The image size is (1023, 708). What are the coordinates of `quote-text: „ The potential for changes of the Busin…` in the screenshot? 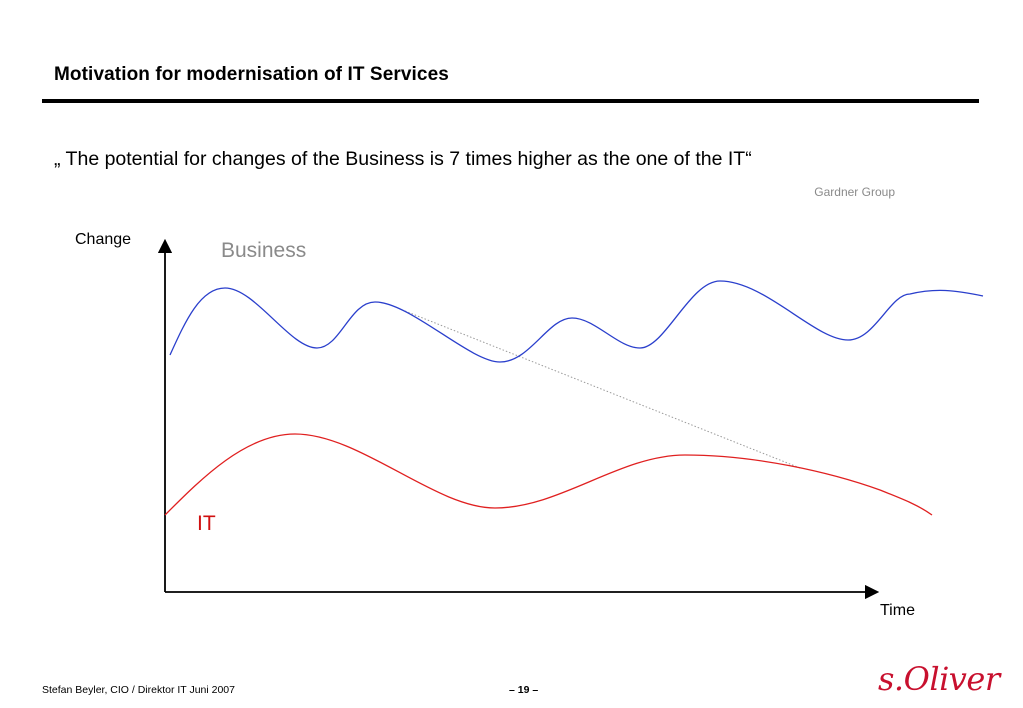 It's located at (403, 159).